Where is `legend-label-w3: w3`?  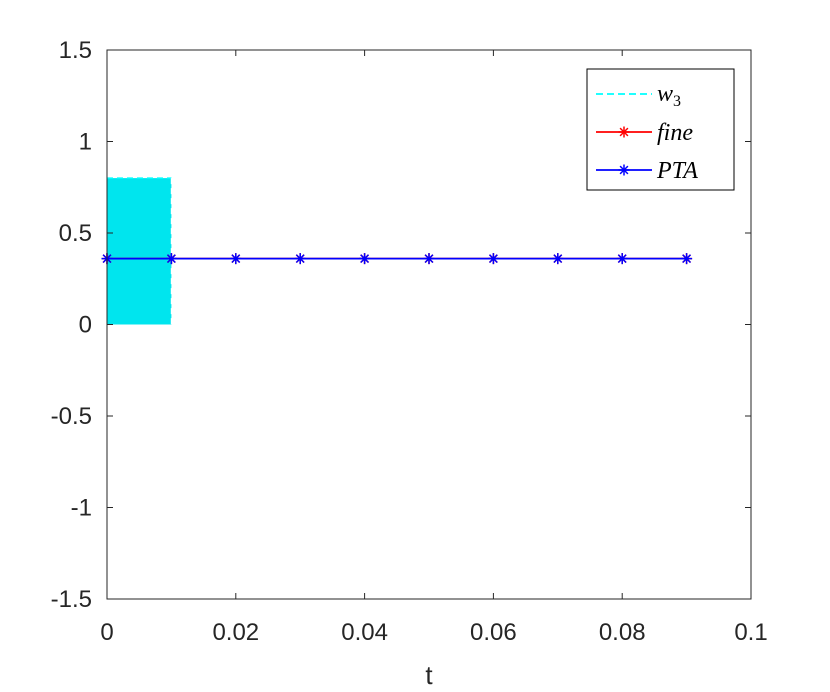 legend-label-w3: w3 is located at coordinates (669, 95).